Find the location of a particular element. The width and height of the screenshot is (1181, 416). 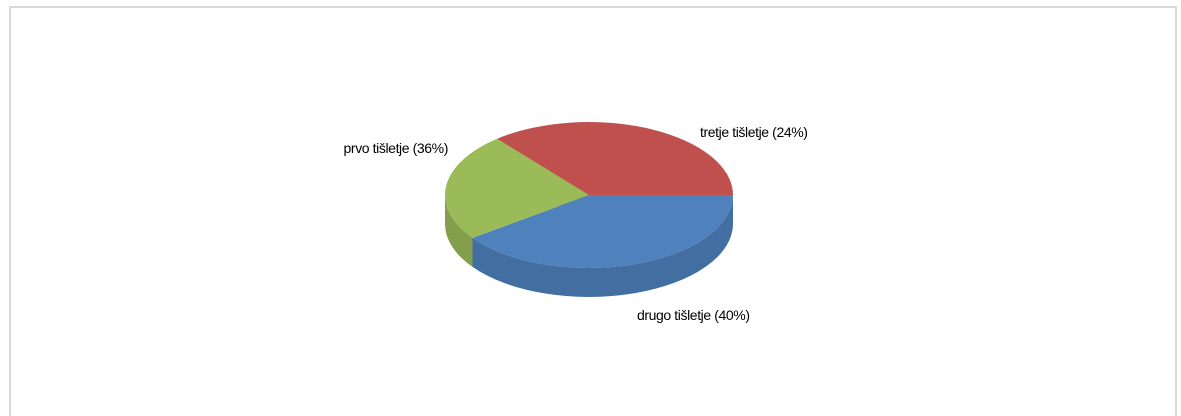

slice-prvo-top is located at coordinates (615, 158).